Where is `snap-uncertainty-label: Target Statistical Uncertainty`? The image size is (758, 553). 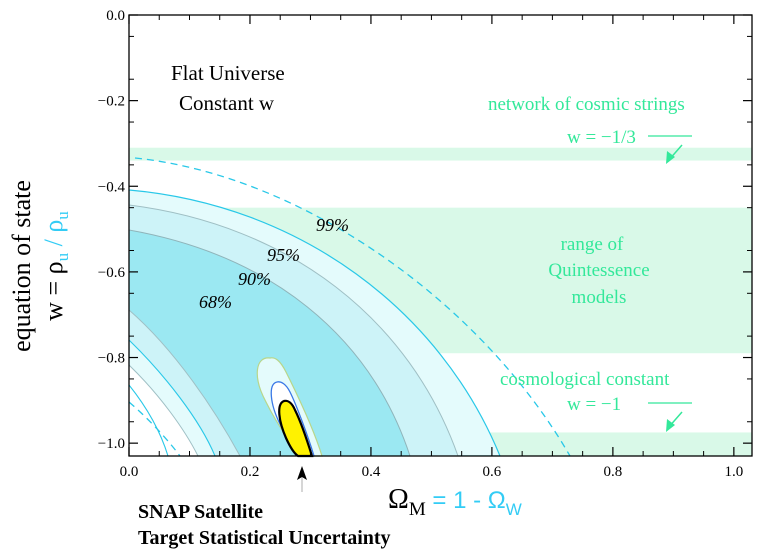
snap-uncertainty-label: Target Statistical Uncertainty is located at coordinates (264, 538).